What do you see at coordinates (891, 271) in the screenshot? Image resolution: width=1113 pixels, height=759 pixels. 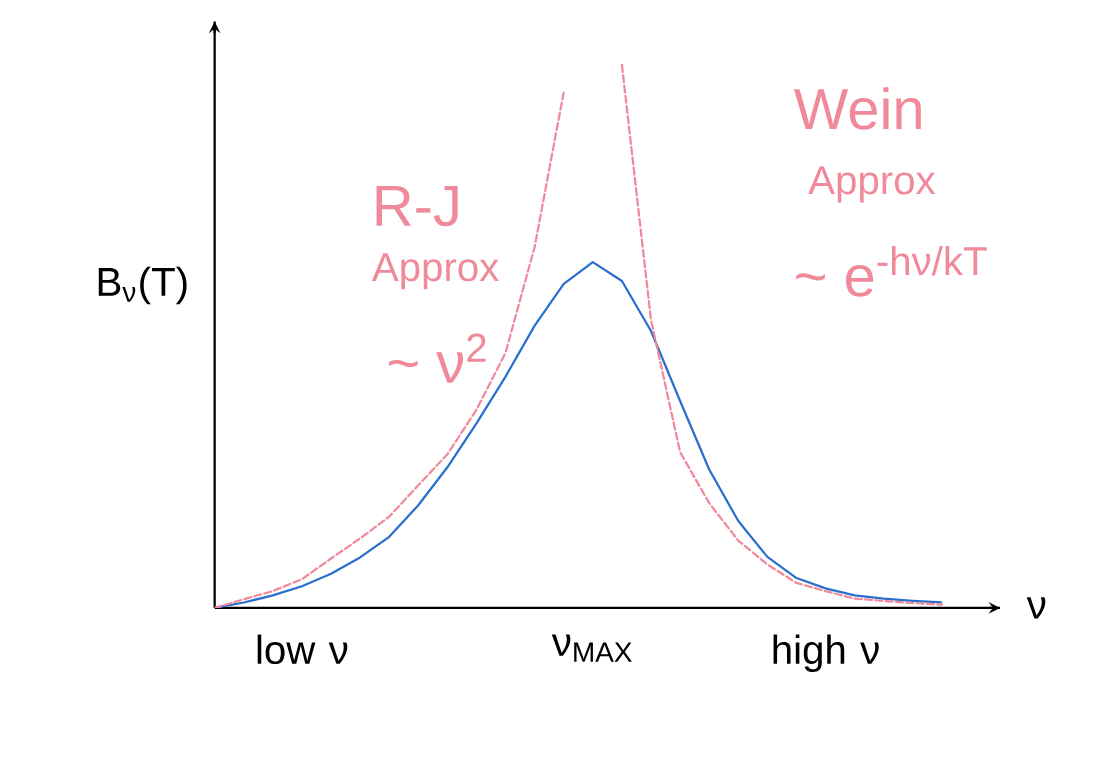 I see `annotation: ~ e$^{-hν/kT}$` at bounding box center [891, 271].